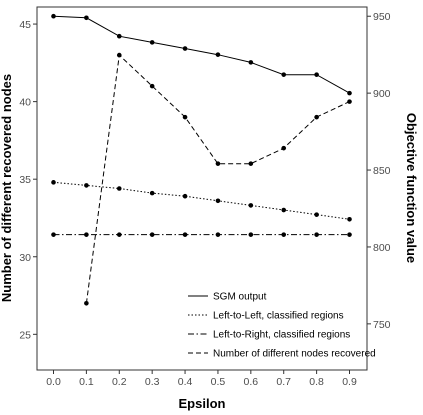 The image size is (423, 415). I want to click on legend-label: Number of different nodes recovered, so click(294, 354).